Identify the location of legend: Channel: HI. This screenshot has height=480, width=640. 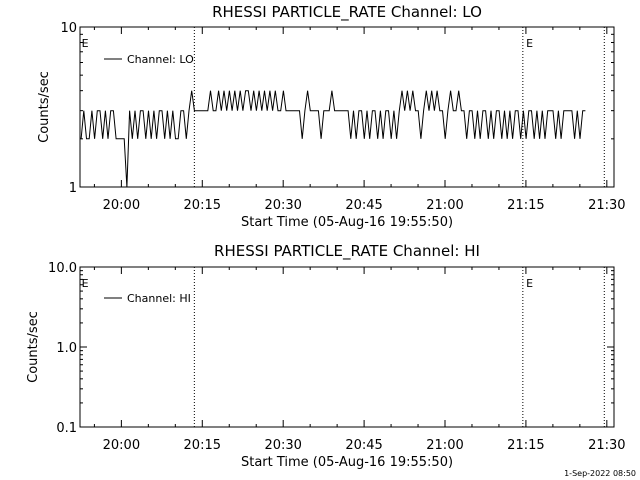
(147, 298).